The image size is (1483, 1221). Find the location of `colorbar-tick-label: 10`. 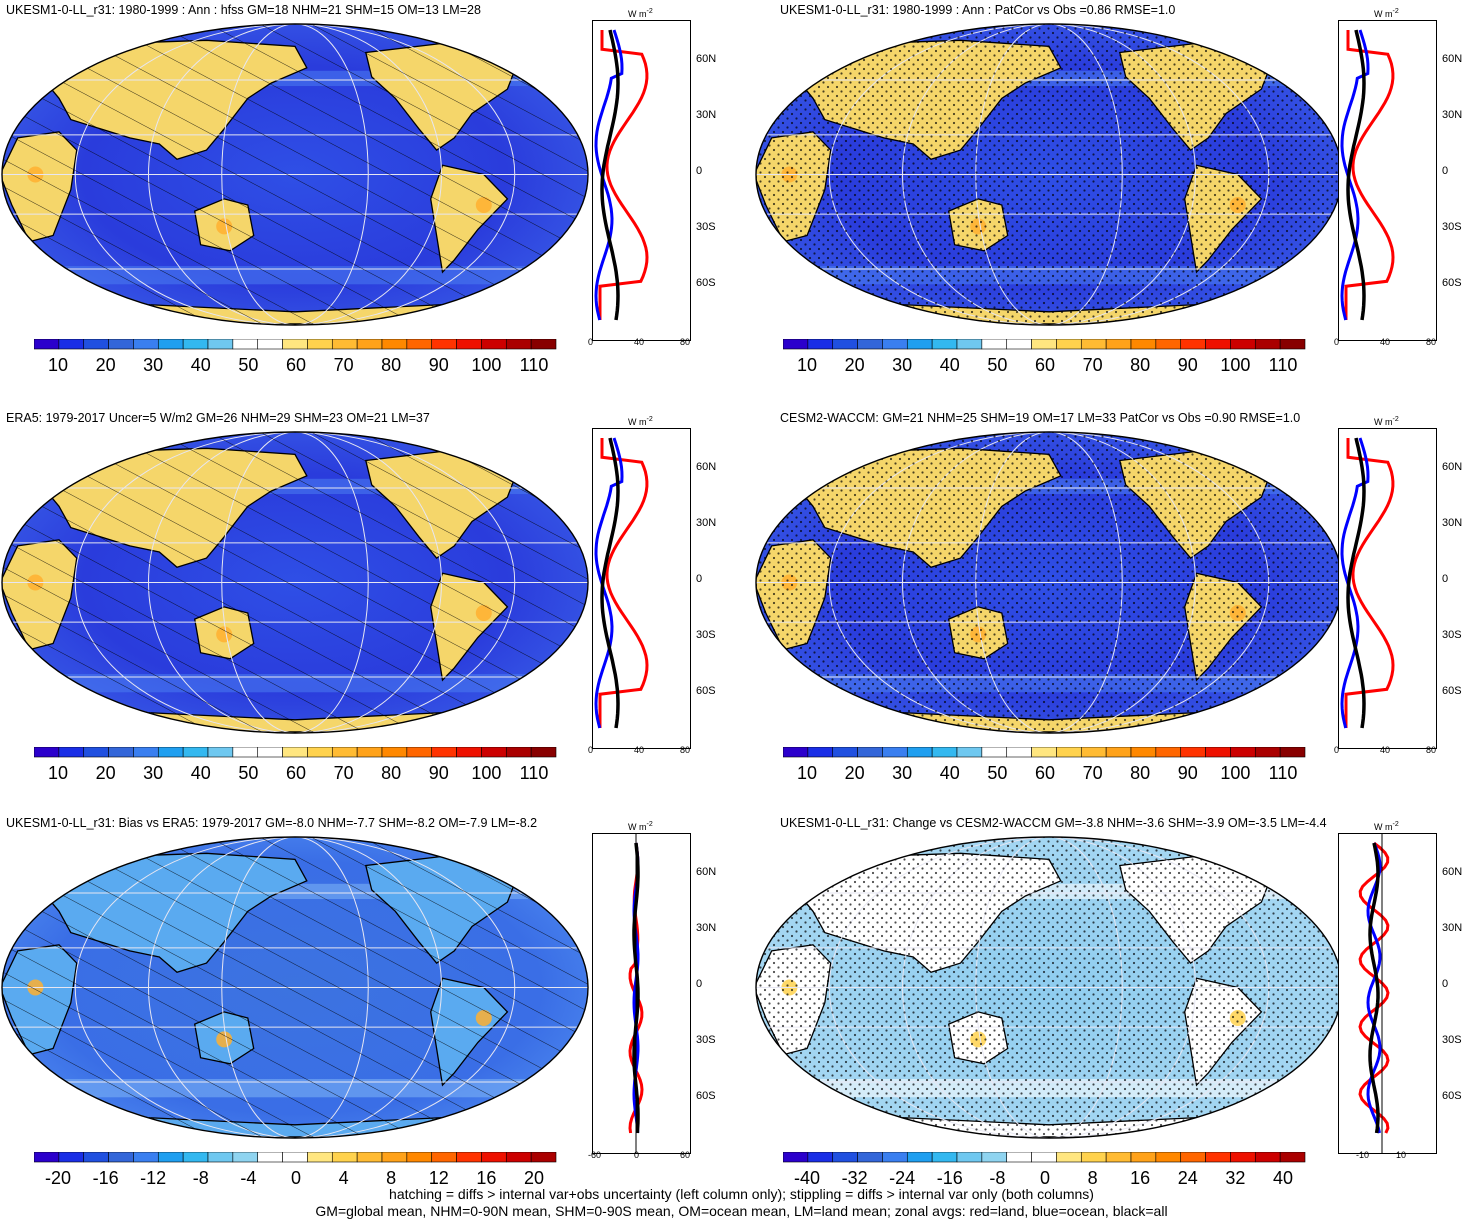

colorbar-tick-label: 10 is located at coordinates (807, 365).